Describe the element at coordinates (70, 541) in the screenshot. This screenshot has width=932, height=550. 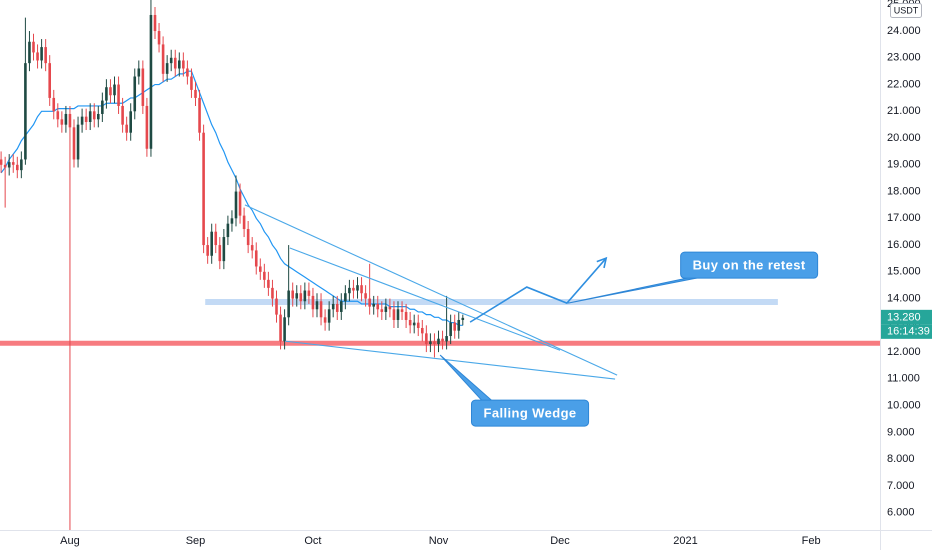
I see `x-tick-label: Aug` at that location.